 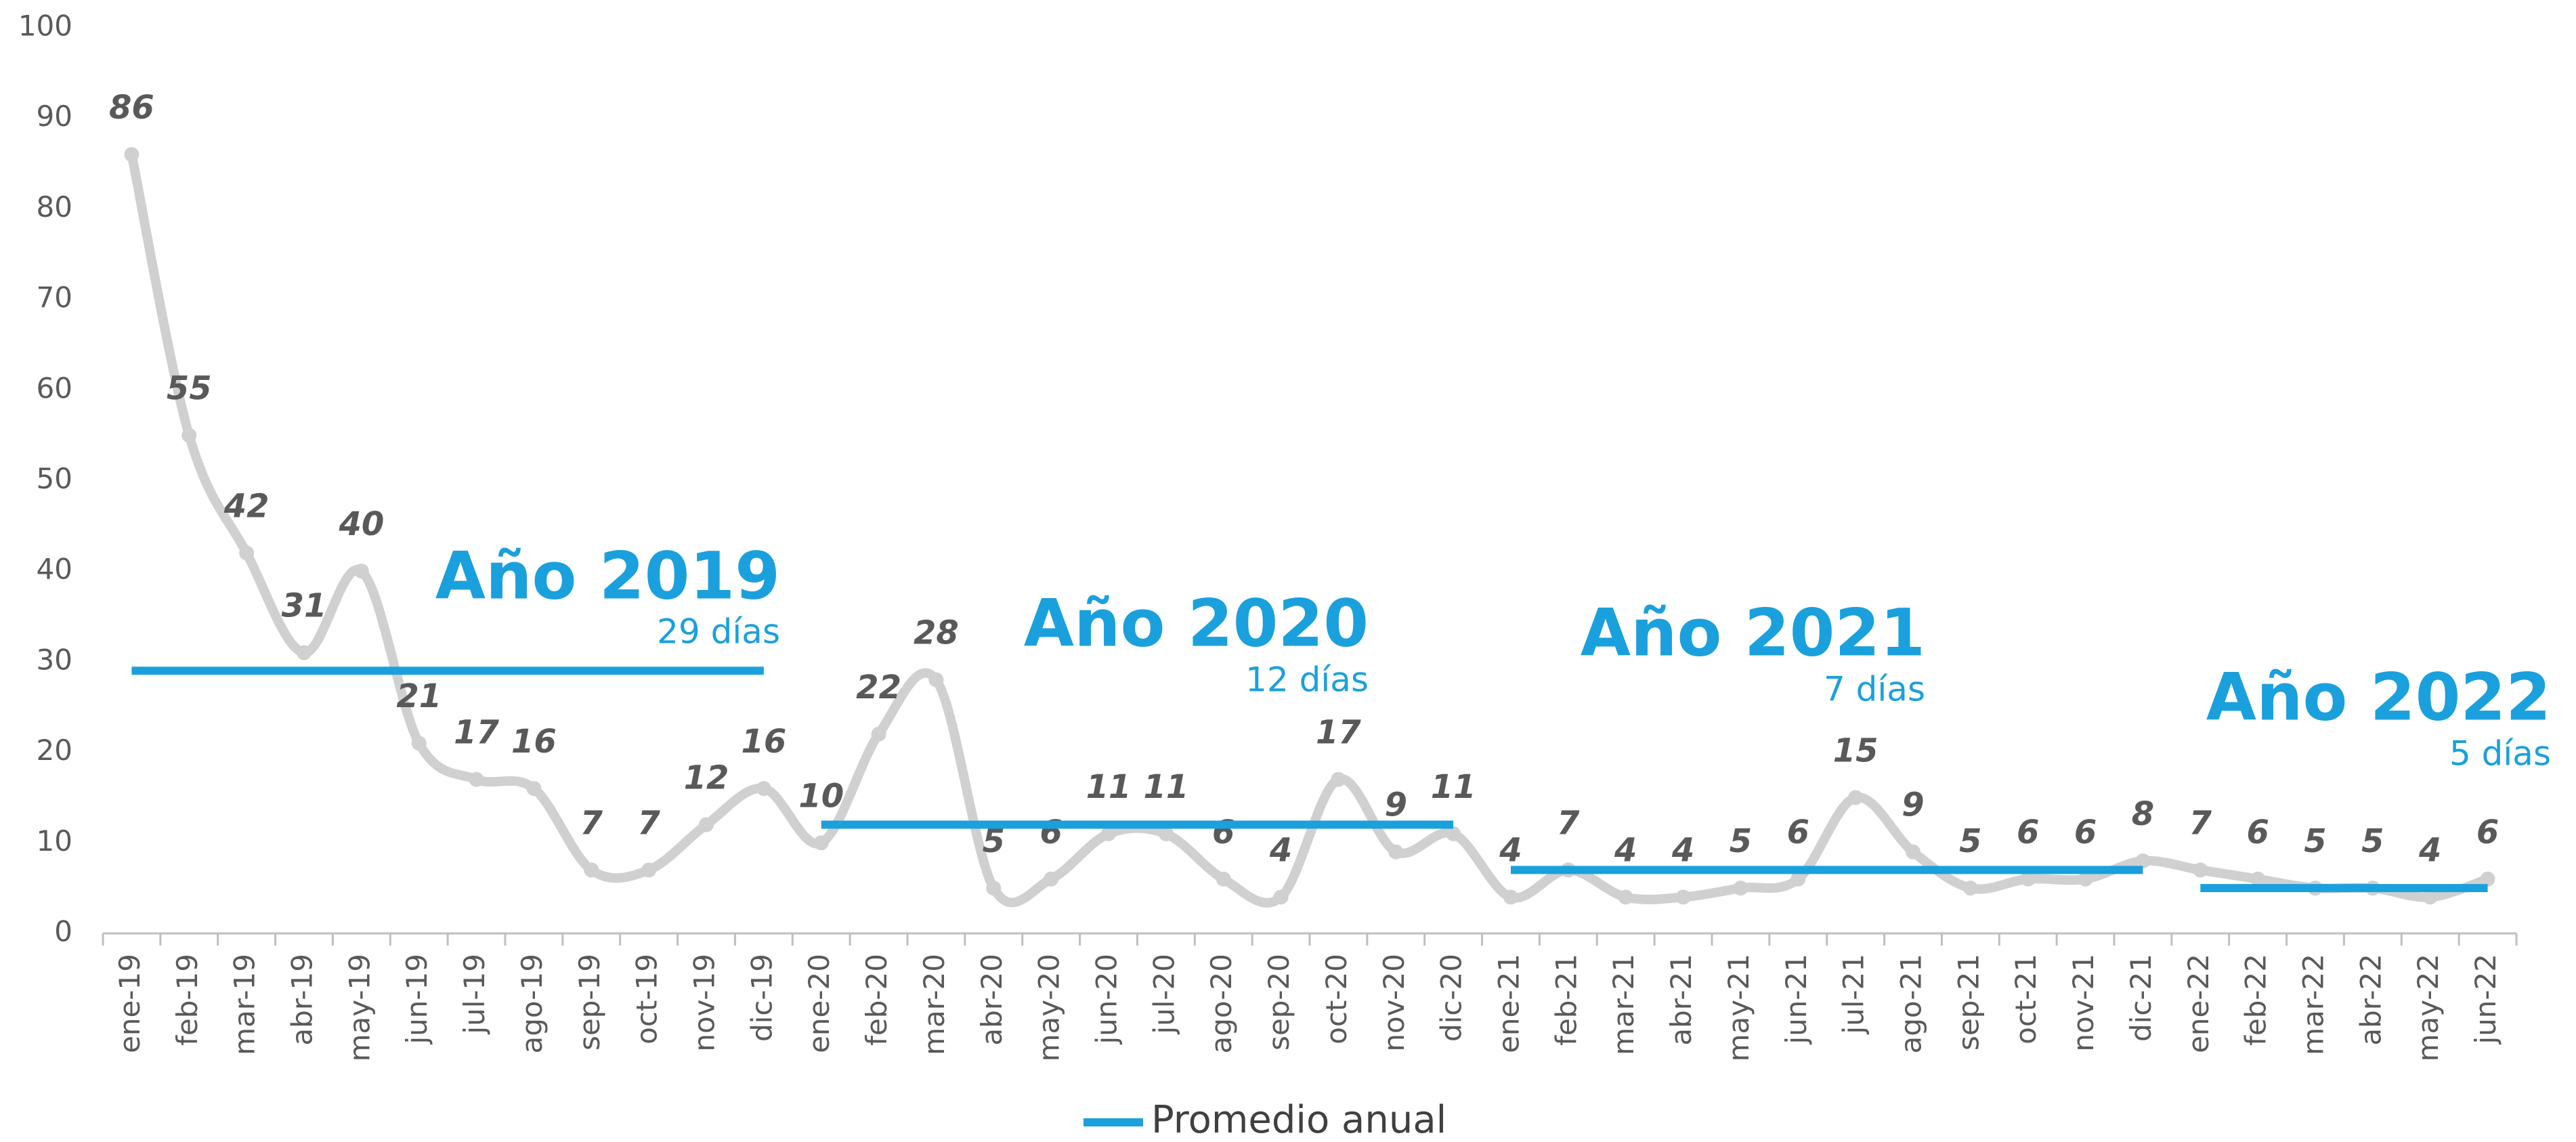 What do you see at coordinates (934, 1004) in the screenshot?
I see `x-tick-label: mar-20` at bounding box center [934, 1004].